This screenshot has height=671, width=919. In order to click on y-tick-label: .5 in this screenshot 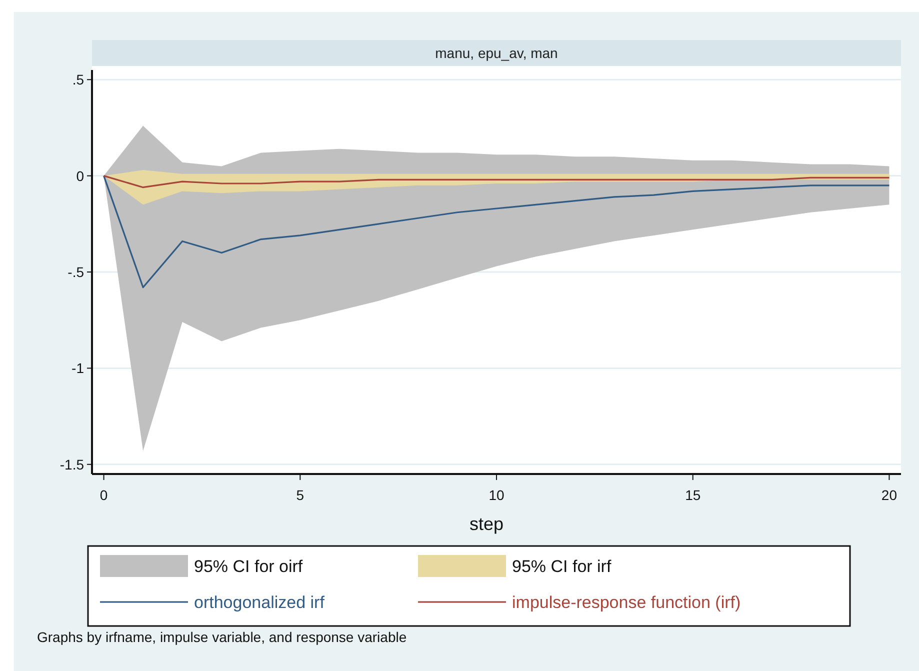, I will do `click(78, 80)`.